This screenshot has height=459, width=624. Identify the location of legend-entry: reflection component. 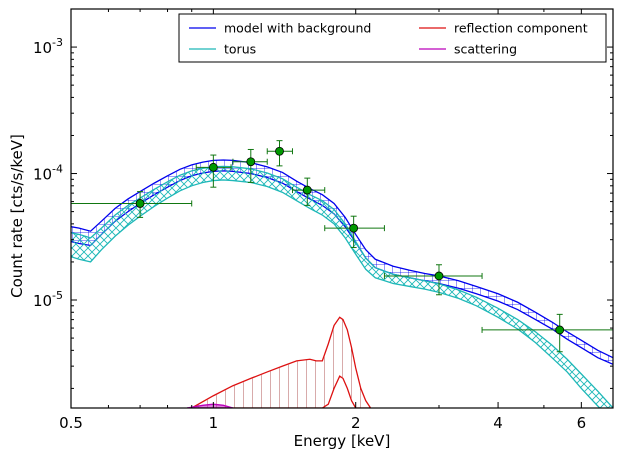
(503, 28).